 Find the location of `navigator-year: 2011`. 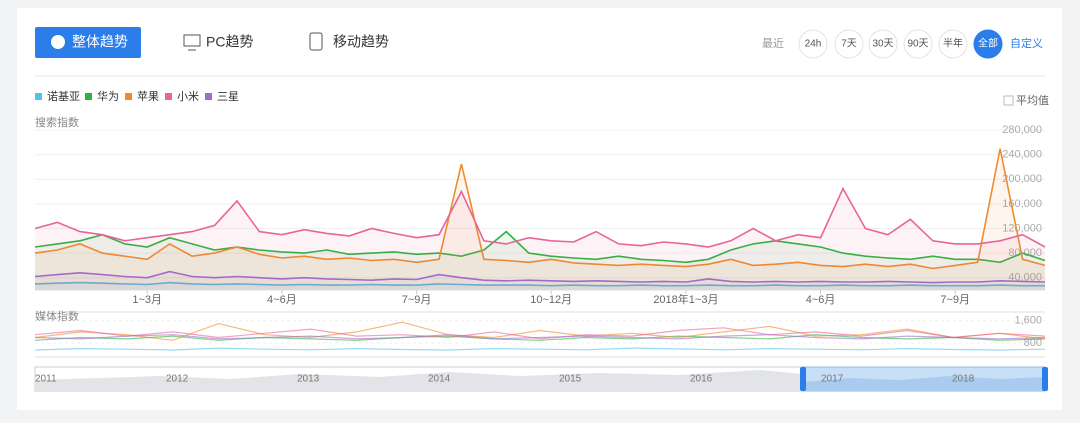

navigator-year: 2011 is located at coordinates (46, 379).